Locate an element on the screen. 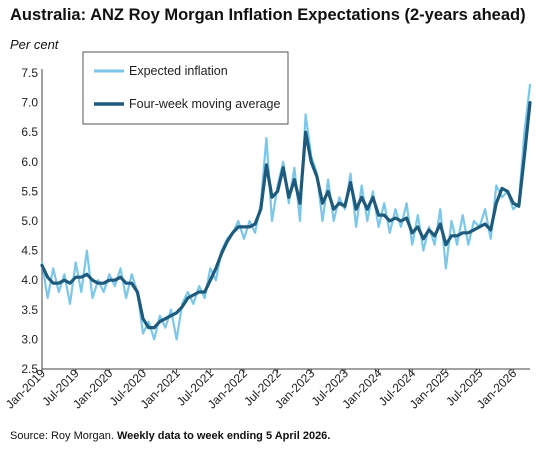  y-tick-label: 5.0 is located at coordinates (29, 221).